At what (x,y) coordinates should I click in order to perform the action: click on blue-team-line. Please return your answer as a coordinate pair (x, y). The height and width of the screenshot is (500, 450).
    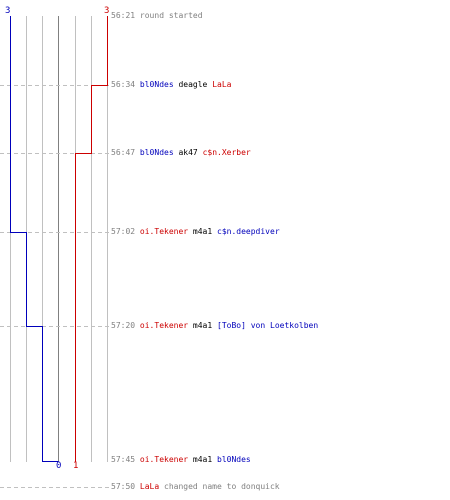
    Looking at the image, I should click on (34, 239).